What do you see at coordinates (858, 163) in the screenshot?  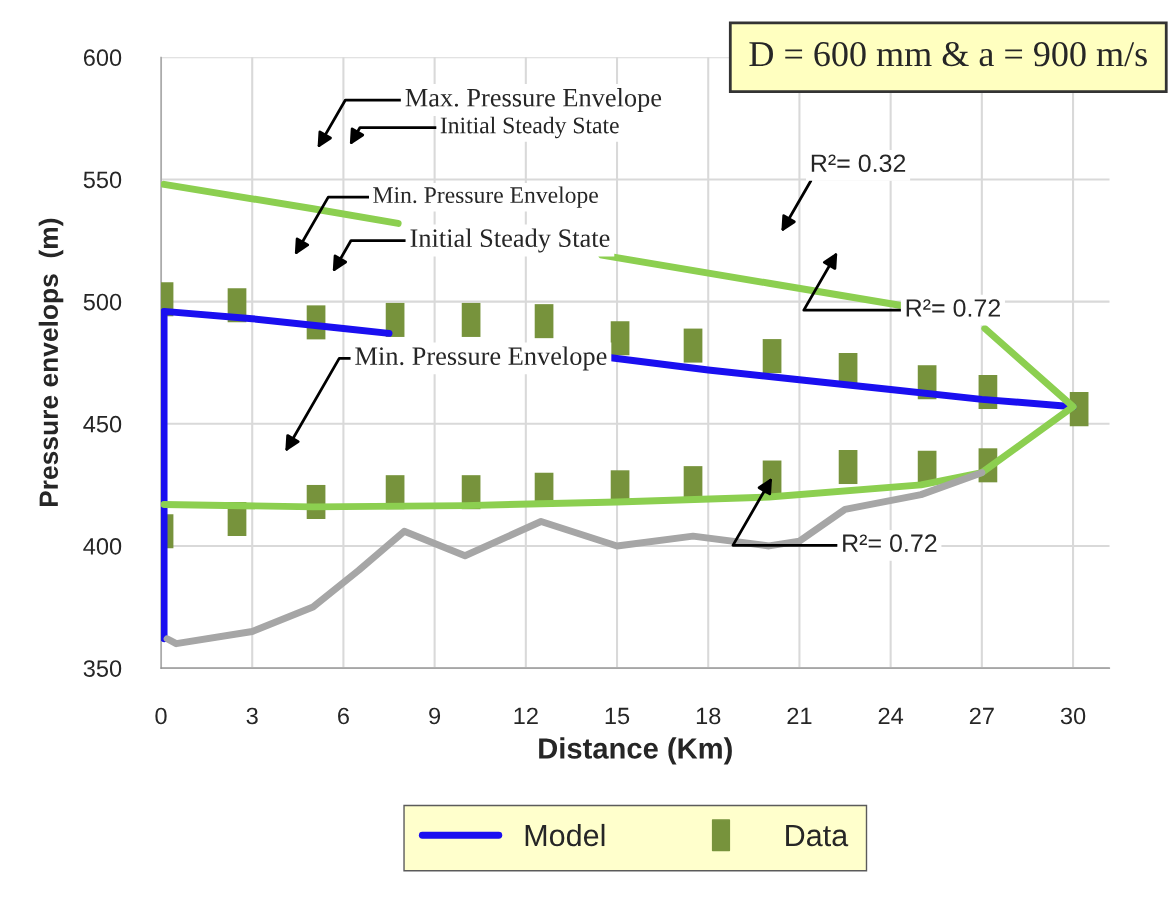 I see `annotation: R²= 0.32` at bounding box center [858, 163].